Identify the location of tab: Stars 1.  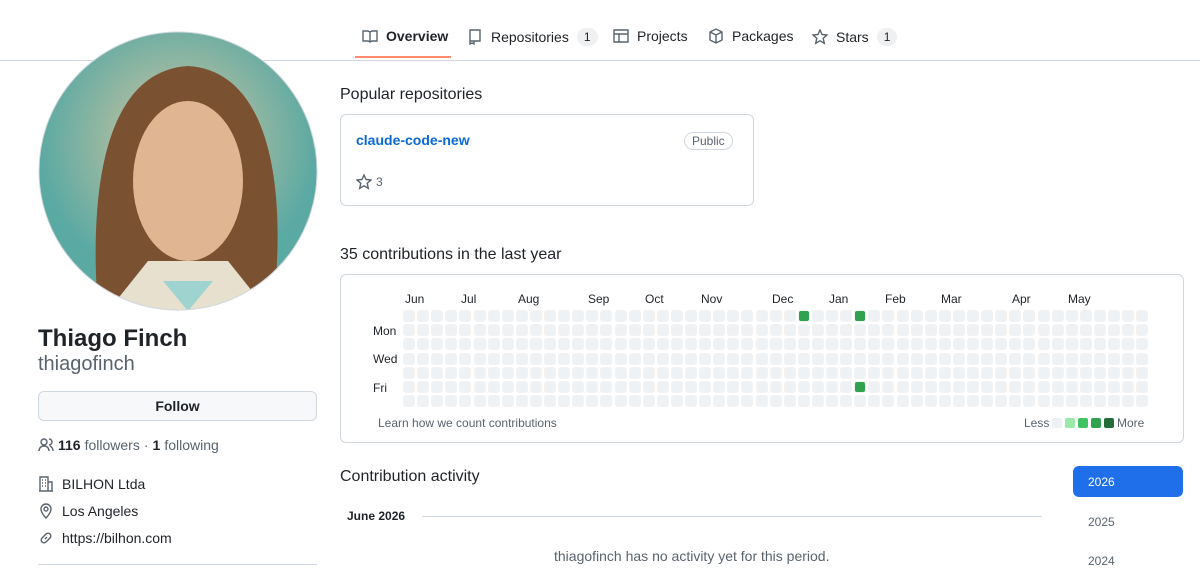
(855, 37).